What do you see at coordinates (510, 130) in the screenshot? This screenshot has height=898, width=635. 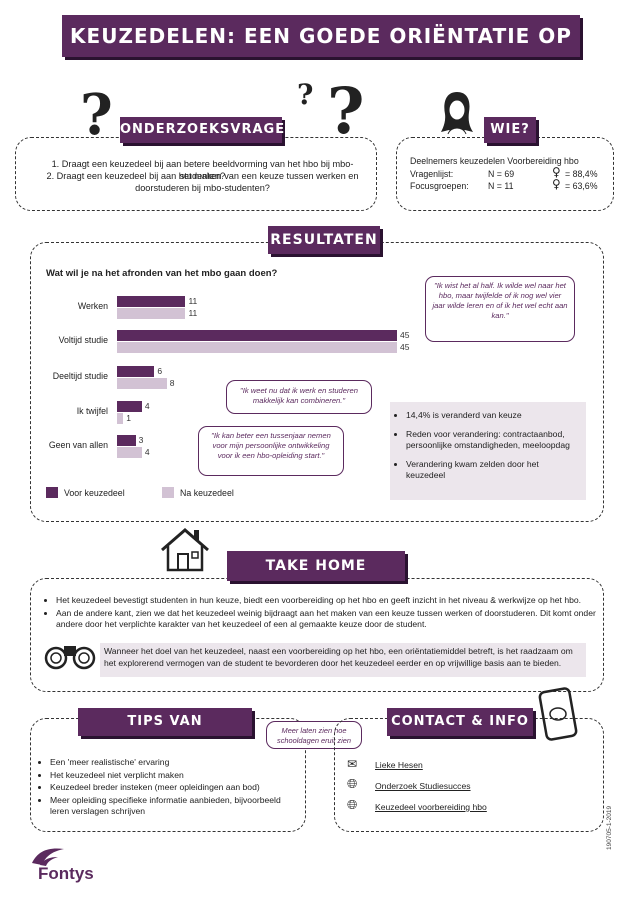 I see `wie-heading: WIE?` at bounding box center [510, 130].